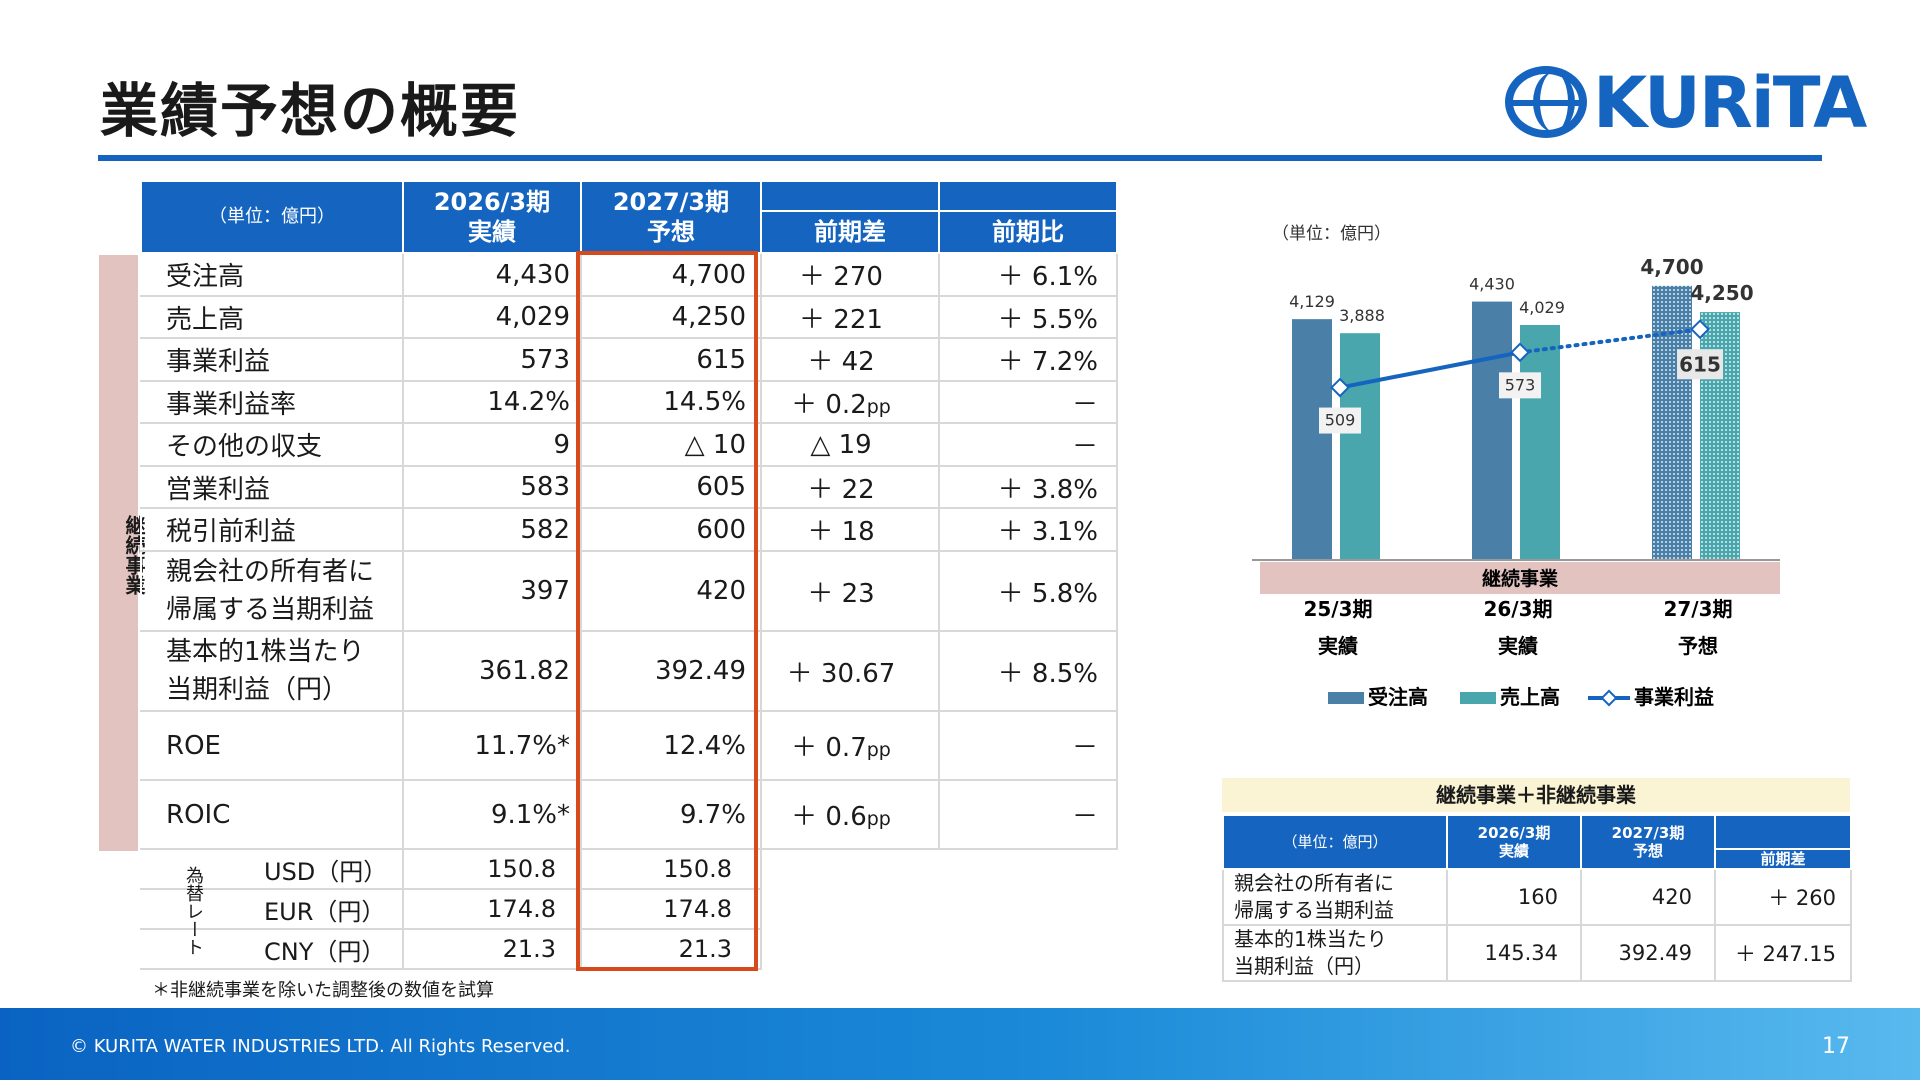 Image resolution: width=1920 pixels, height=1080 pixels. Describe the element at coordinates (1536, 795) in the screenshot. I see `combined-title: 継続事業＋非継続事業` at that location.